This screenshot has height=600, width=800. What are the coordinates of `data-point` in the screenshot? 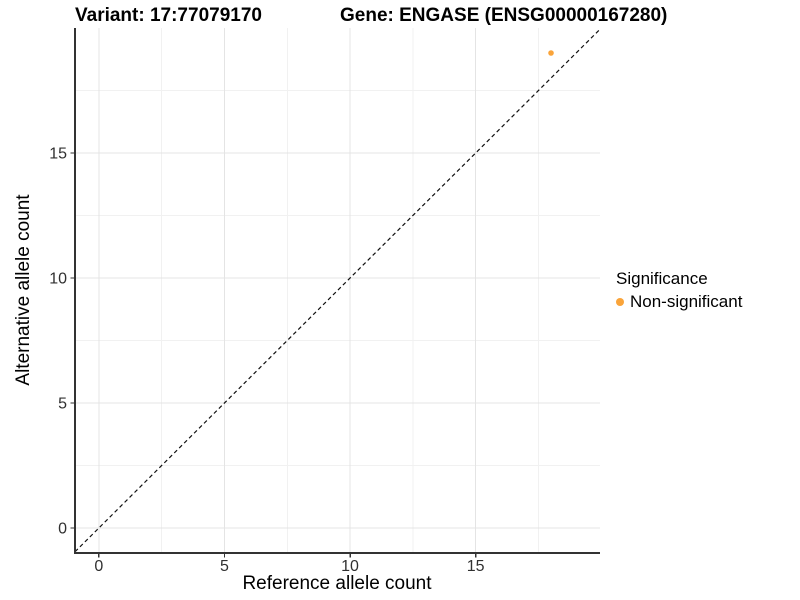 It's located at (551, 53).